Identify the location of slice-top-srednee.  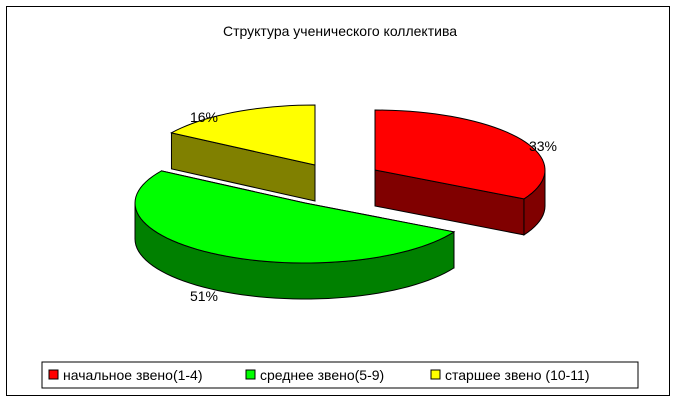
(295, 217).